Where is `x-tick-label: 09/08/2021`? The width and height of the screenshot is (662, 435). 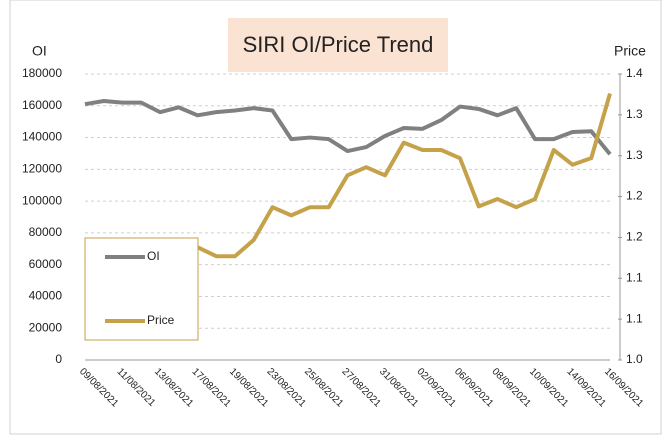 x-tick-label: 09/08/2021 is located at coordinates (98, 387).